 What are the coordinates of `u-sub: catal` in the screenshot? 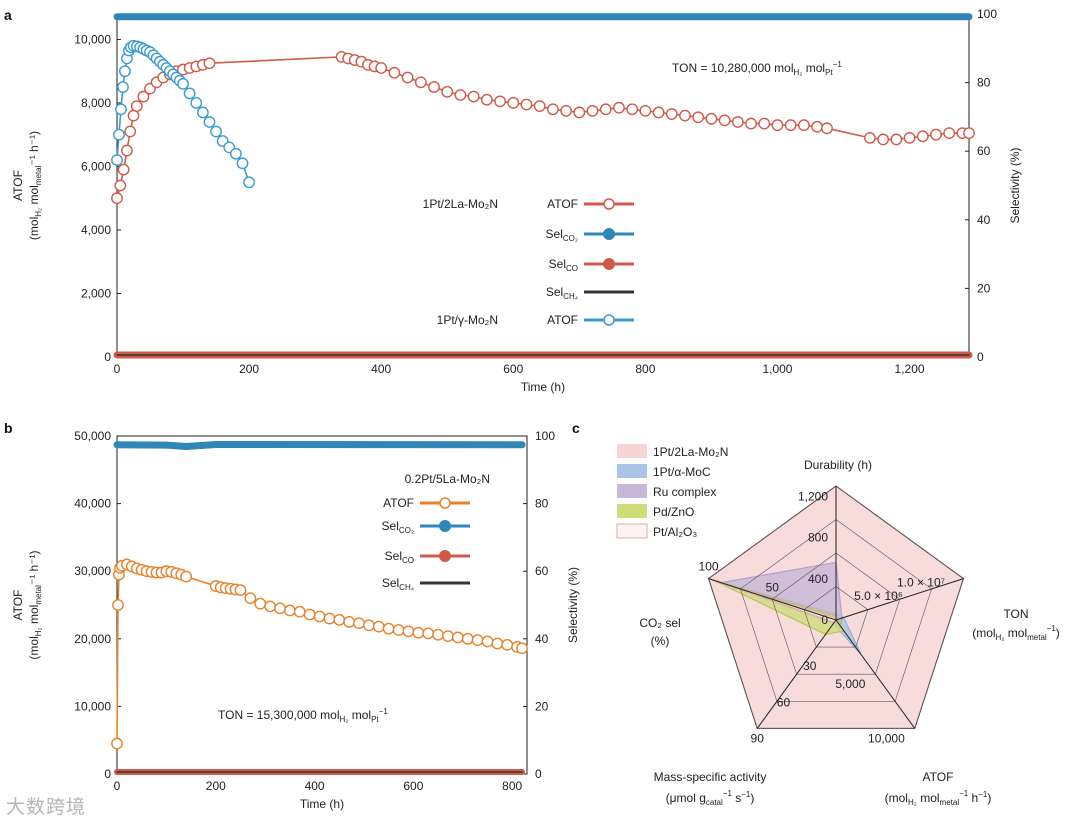 It's located at (714, 802).